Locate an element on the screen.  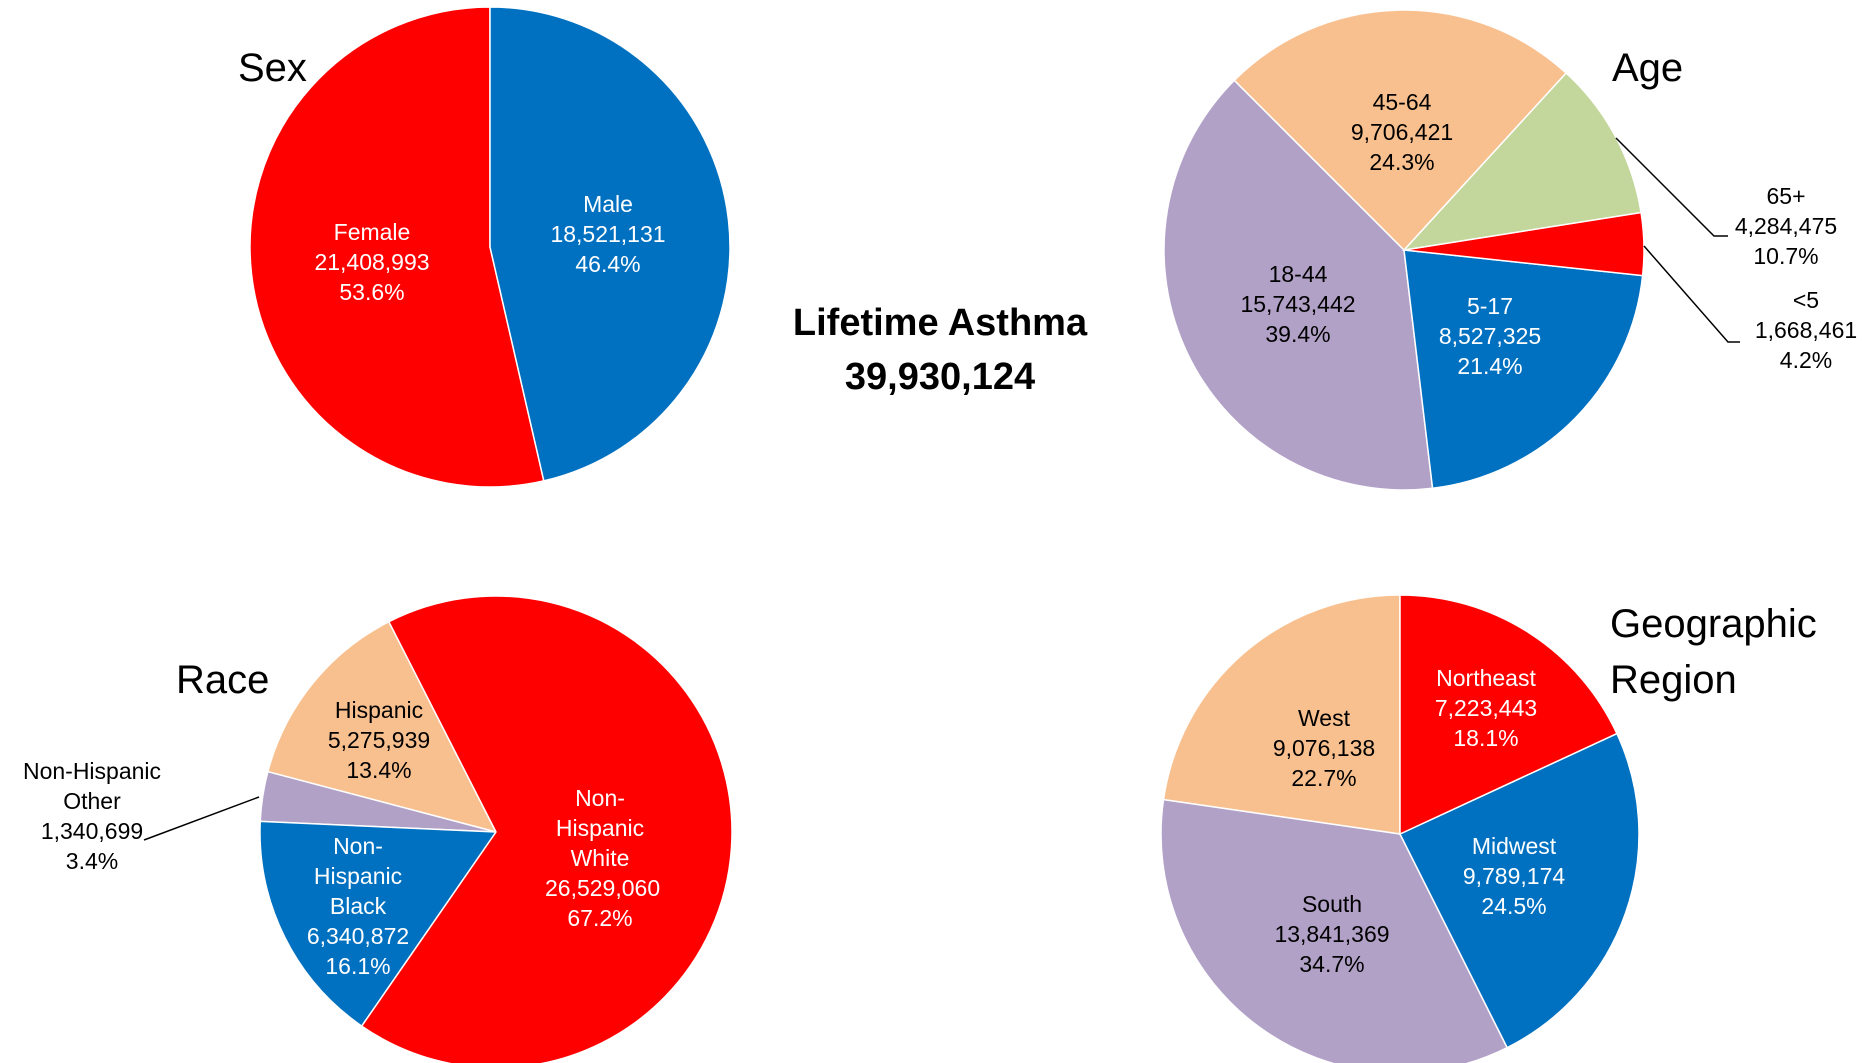
count-label: 5,275,939 is located at coordinates (379, 740).